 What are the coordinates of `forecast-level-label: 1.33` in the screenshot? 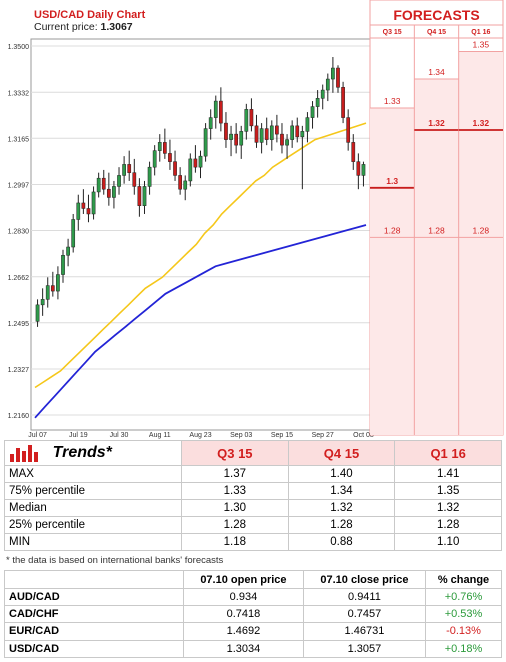 It's located at (392, 101).